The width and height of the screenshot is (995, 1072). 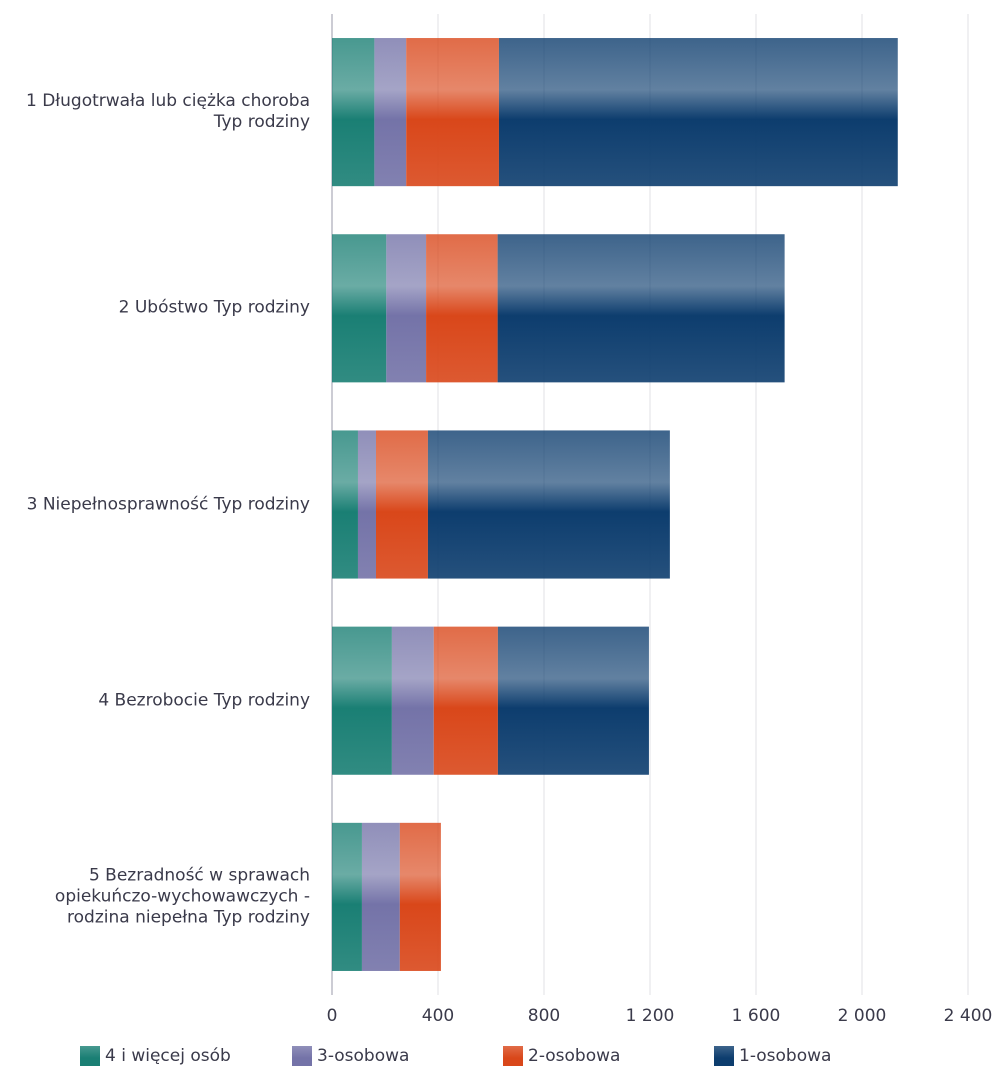 What do you see at coordinates (363, 1056) in the screenshot?
I see `legend-label: 3-osobowa` at bounding box center [363, 1056].